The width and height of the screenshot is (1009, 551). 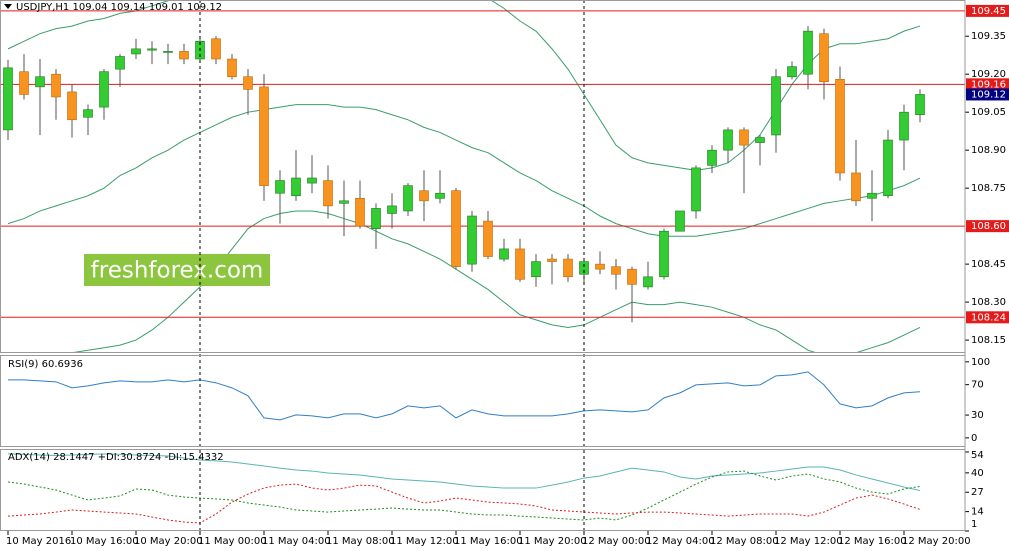 What do you see at coordinates (988, 302) in the screenshot?
I see `y-tick-label: 108.30` at bounding box center [988, 302].